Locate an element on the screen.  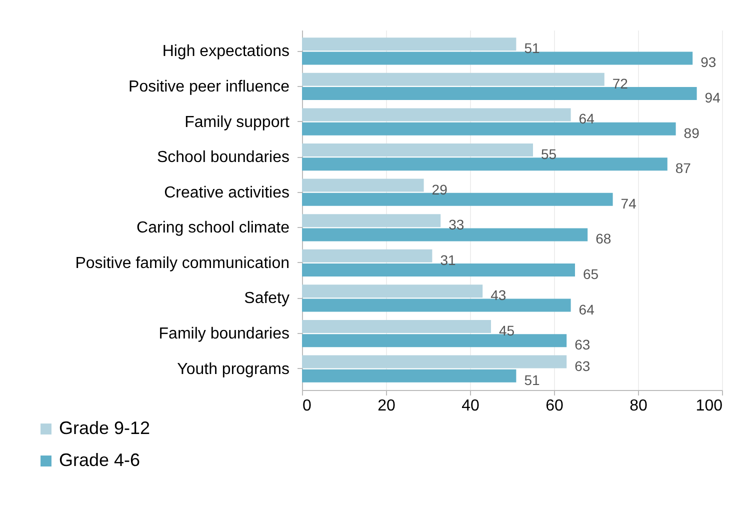
data-label: 33 is located at coordinates (456, 224).